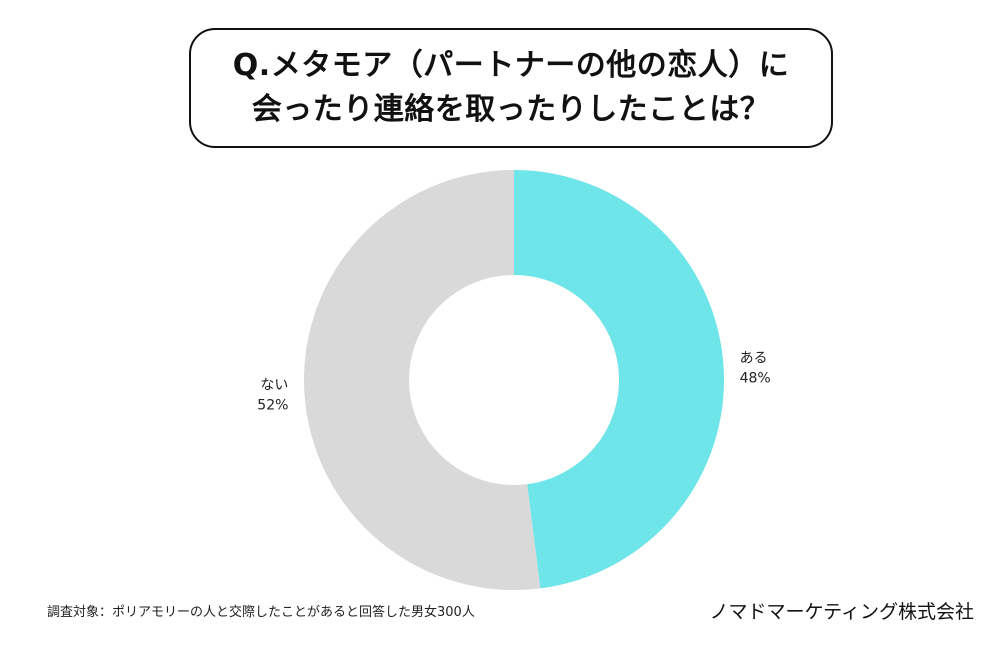 The image size is (1000, 650). I want to click on slice-aru, so click(619, 379).